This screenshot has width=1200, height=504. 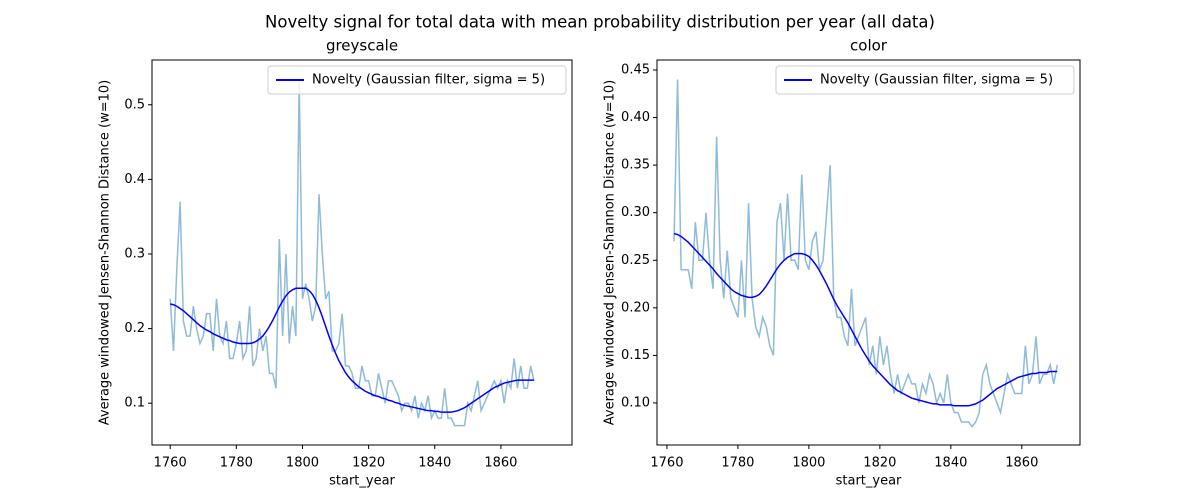 I want to click on y-tick-label: 0.30, so click(x=635, y=212).